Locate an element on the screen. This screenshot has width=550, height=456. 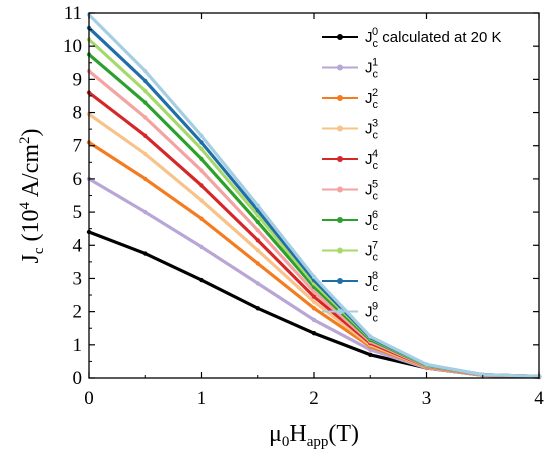
legend-label-base-7: J is located at coordinates (369, 251).